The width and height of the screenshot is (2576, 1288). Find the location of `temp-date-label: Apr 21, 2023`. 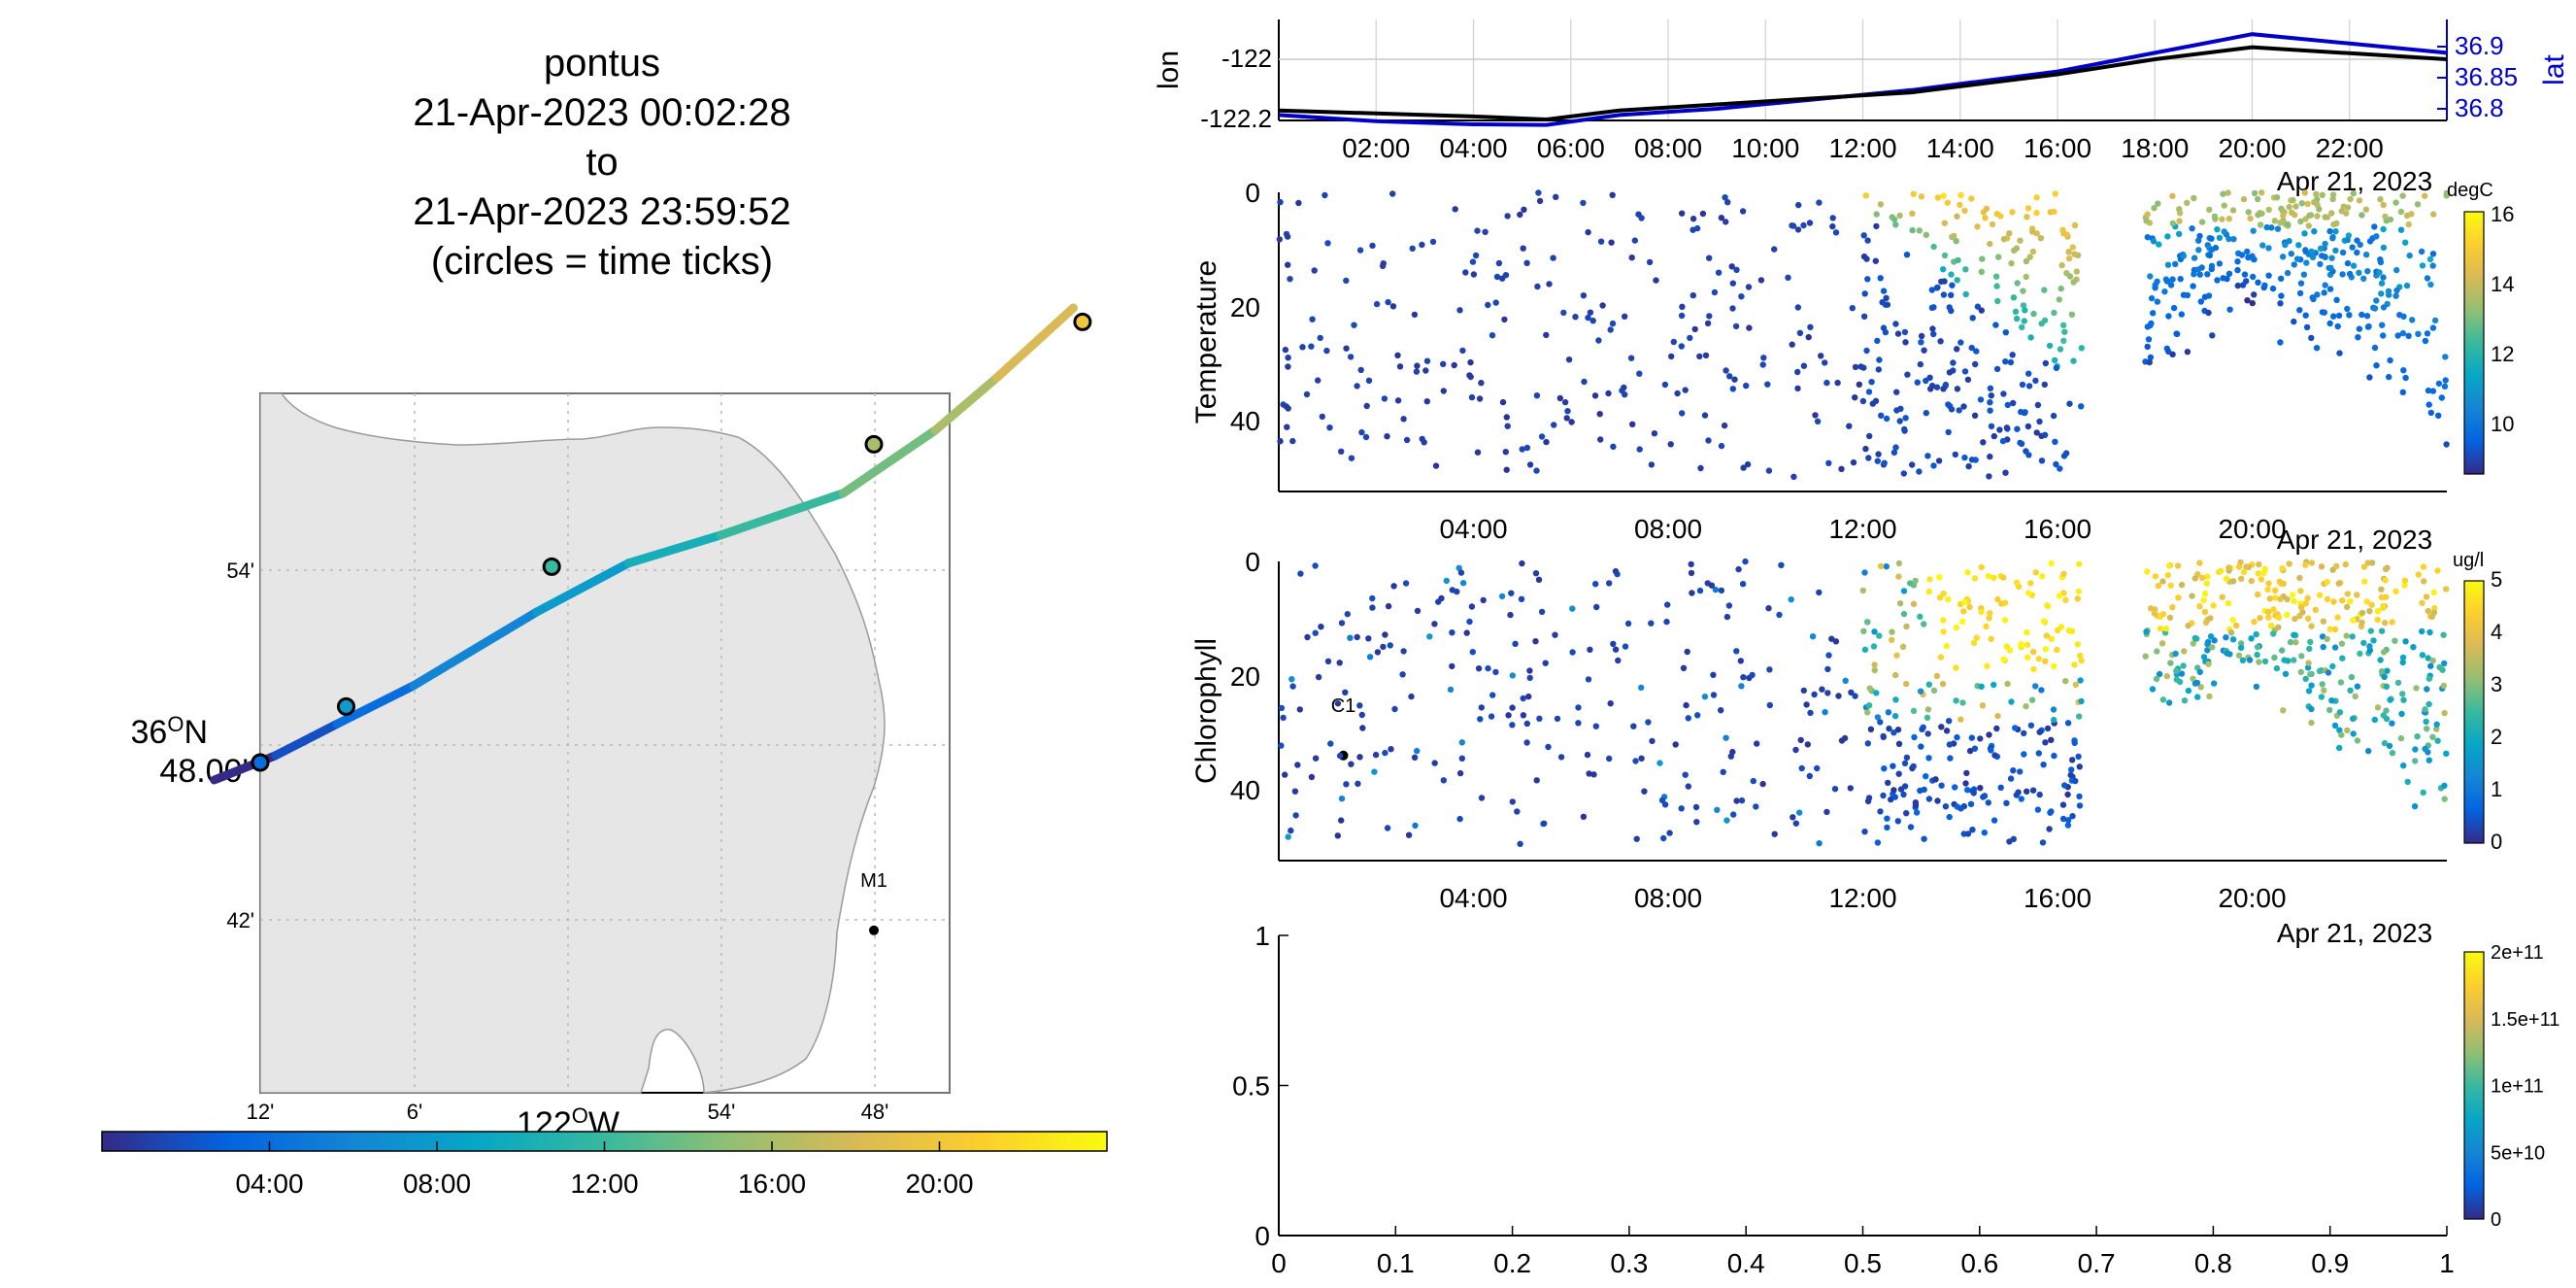

temp-date-label: Apr 21, 2023 is located at coordinates (2354, 540).